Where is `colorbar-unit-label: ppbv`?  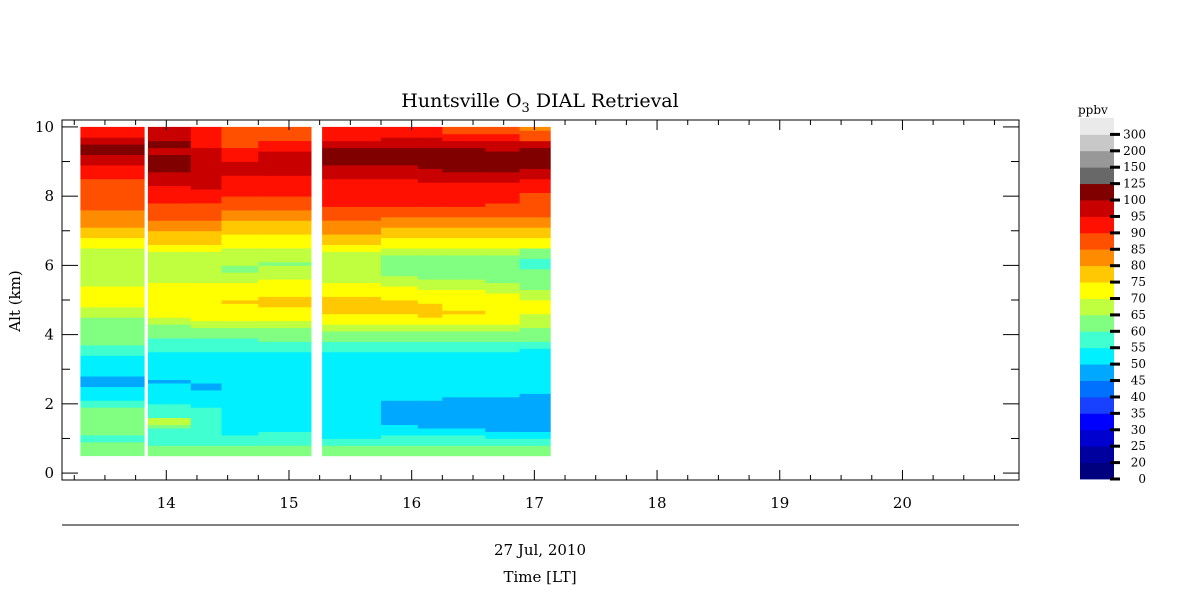
colorbar-unit-label: ppbv is located at coordinates (1093, 110).